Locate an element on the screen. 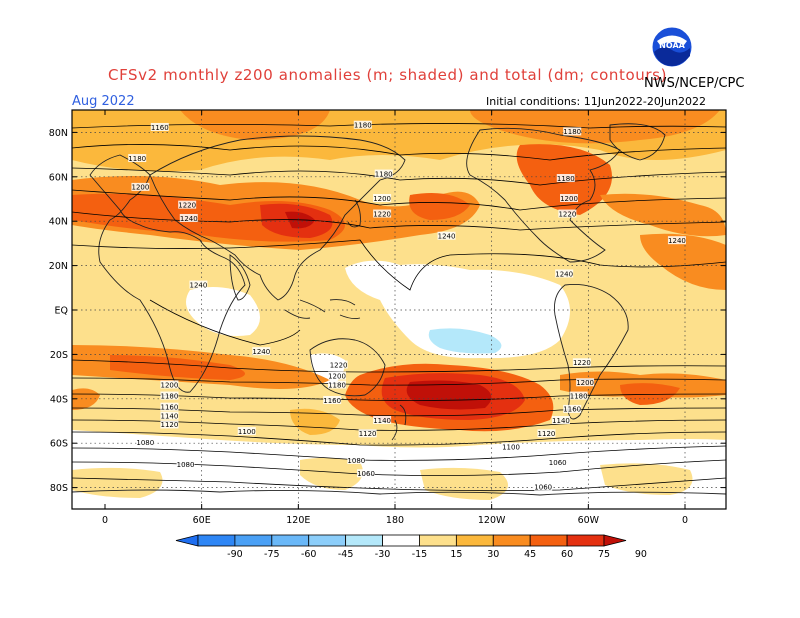 The width and height of the screenshot is (800, 618). contour-label: 1100 is located at coordinates (511, 446).